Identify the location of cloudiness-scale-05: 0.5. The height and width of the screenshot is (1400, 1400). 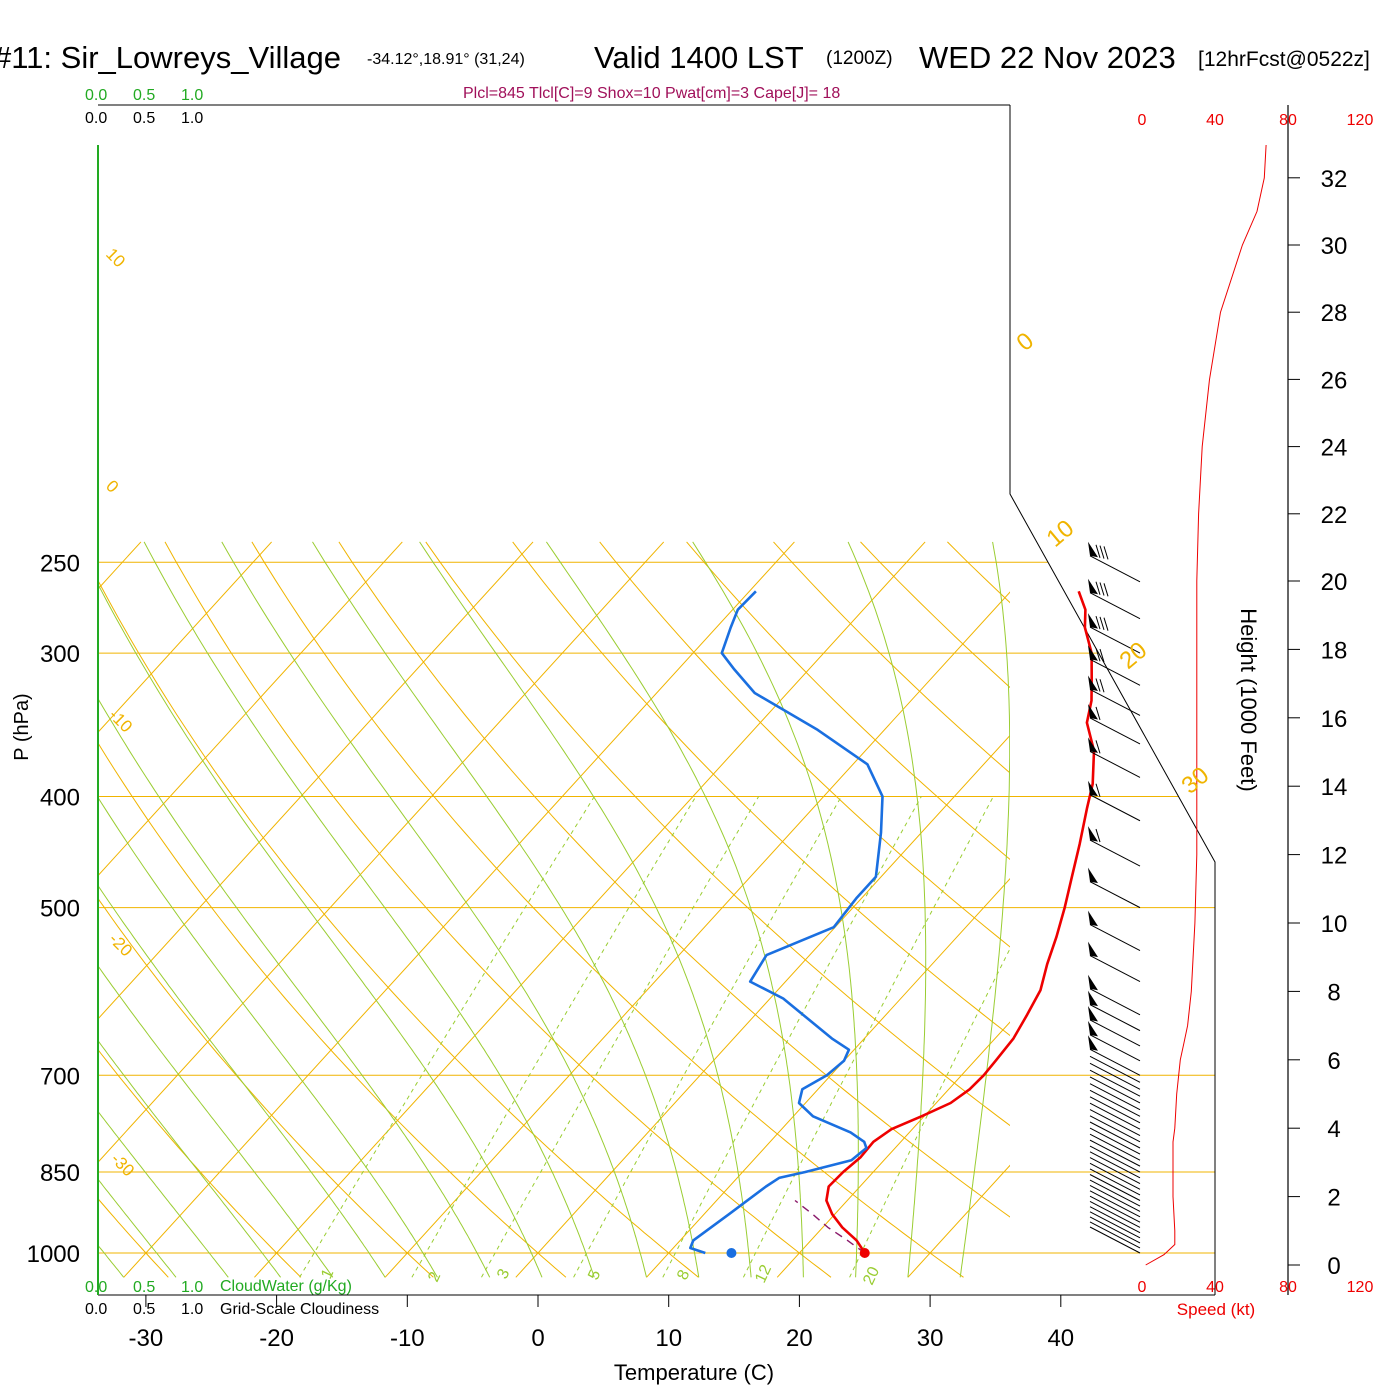
(144, 118).